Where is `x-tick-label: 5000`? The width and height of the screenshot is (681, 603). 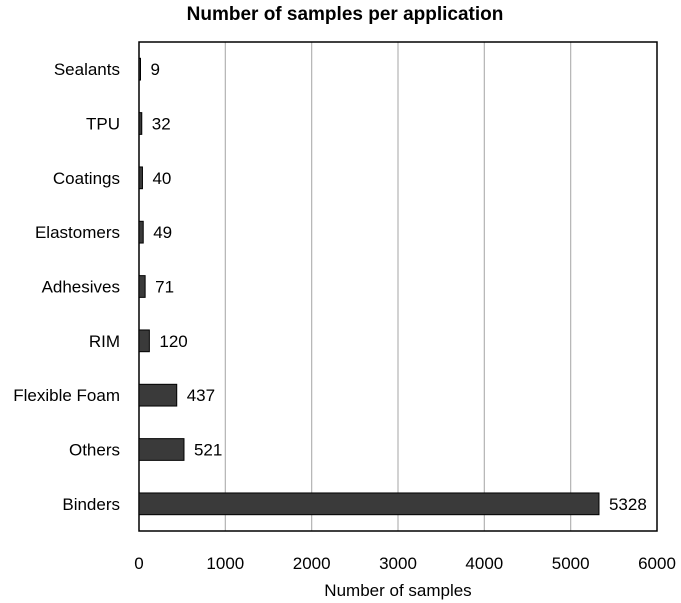
x-tick-label: 5000 is located at coordinates (571, 563).